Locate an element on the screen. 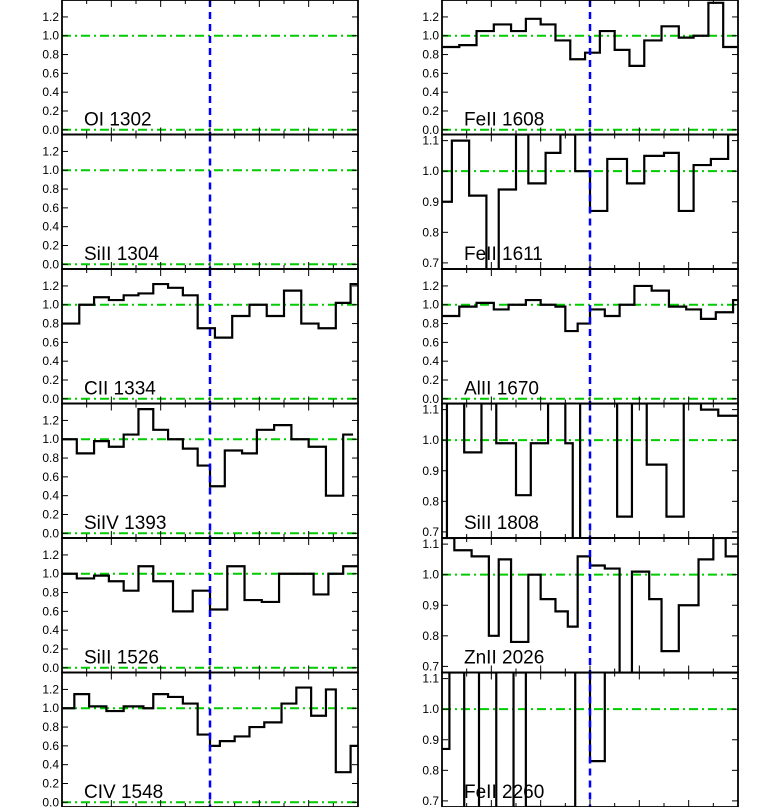 The width and height of the screenshot is (761, 807). panel-label: CII 1334 is located at coordinates (120, 389).